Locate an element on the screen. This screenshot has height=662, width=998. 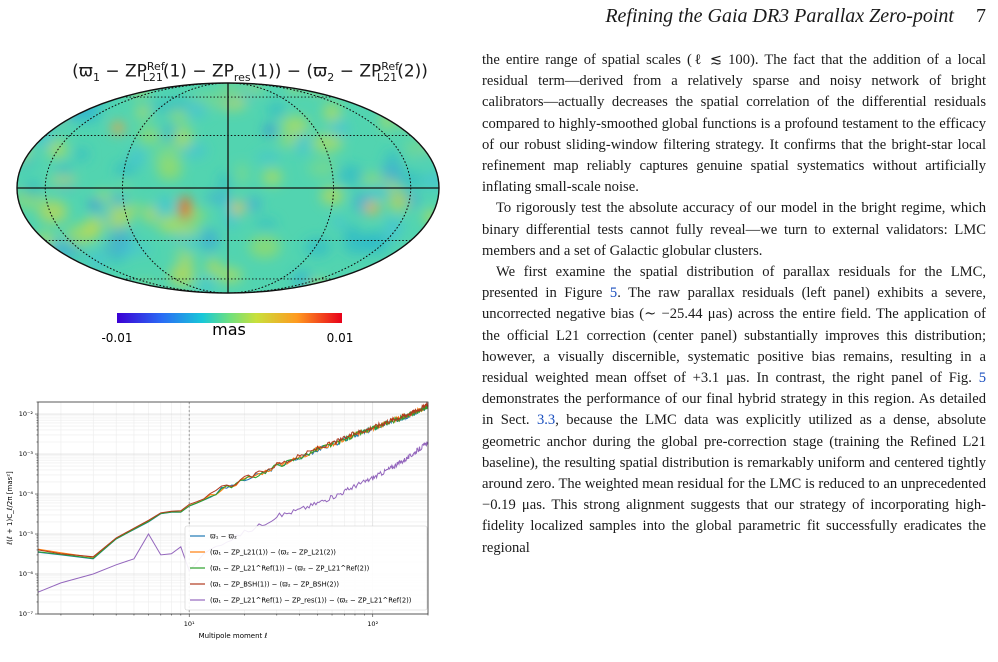
map-outline is located at coordinates (228, 188).